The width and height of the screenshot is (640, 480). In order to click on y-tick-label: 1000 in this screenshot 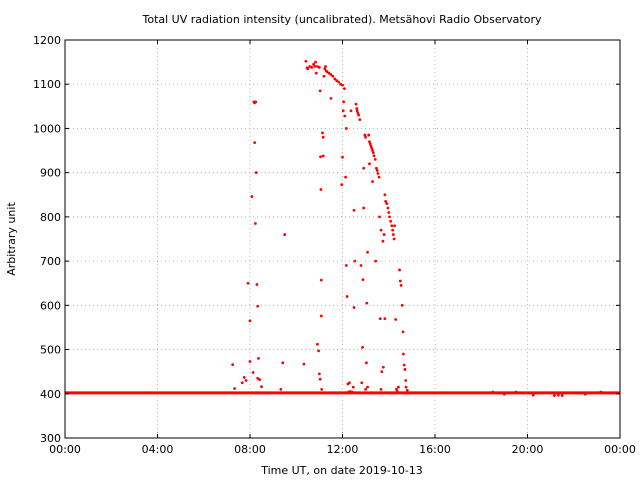, I will do `click(47, 128)`.